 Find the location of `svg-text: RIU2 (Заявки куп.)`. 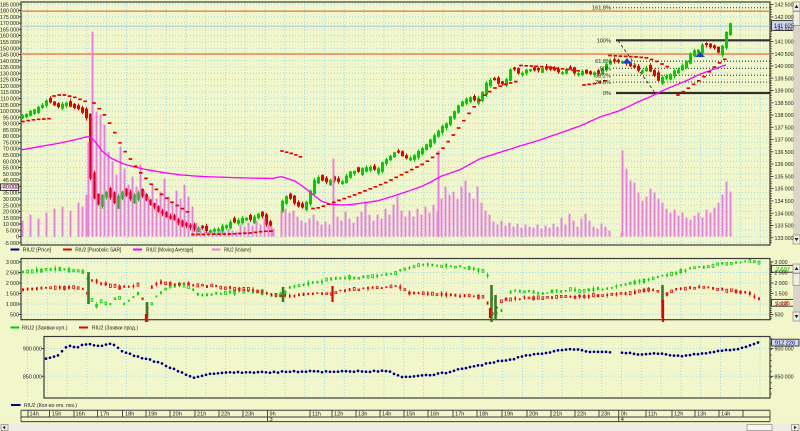

svg-text: RIU2 (Заявки куп.) is located at coordinates (45, 329).